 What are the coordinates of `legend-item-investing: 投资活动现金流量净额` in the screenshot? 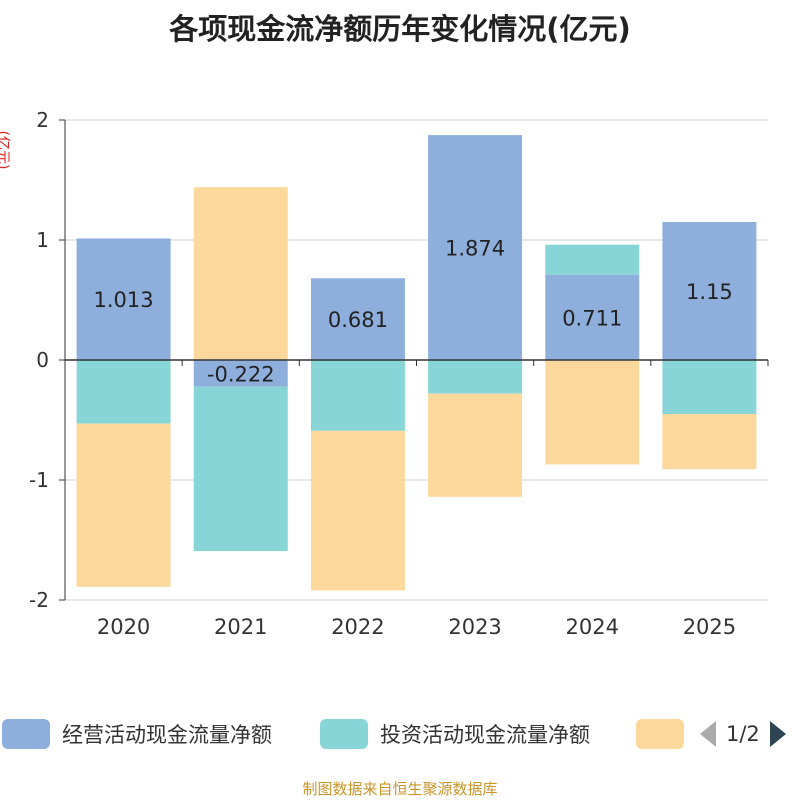 It's located at (455, 734).